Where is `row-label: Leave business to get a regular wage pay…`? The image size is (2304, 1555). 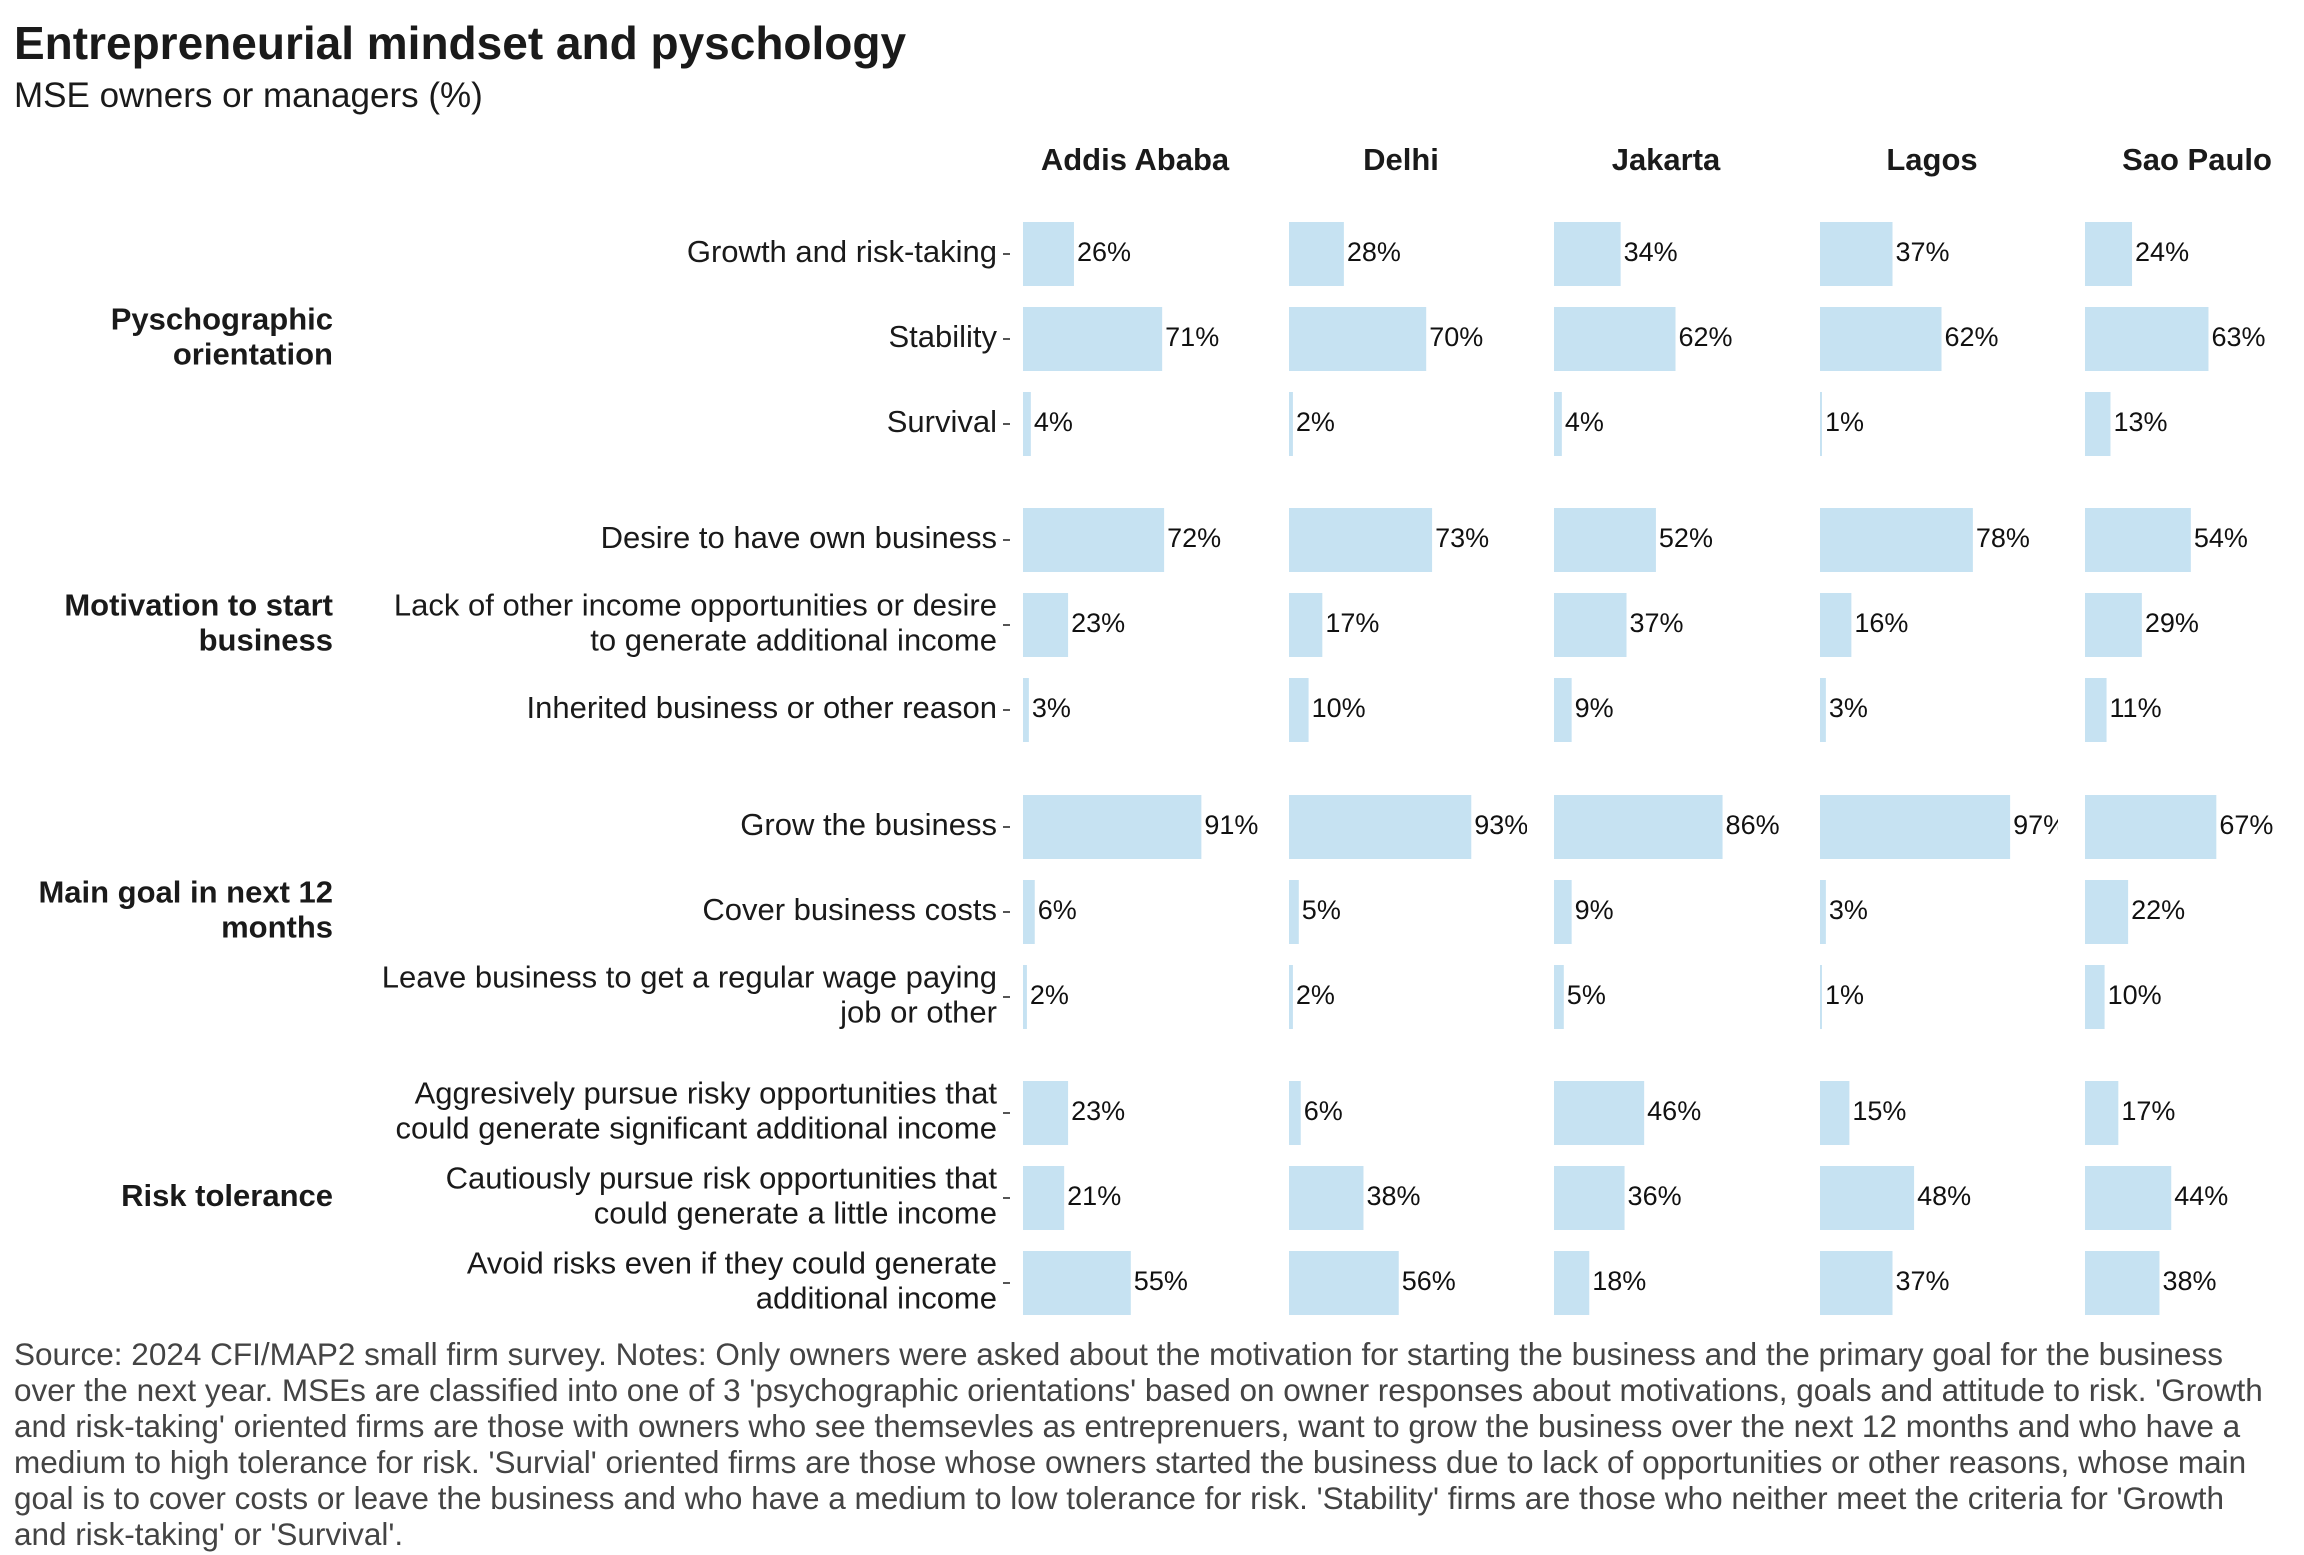
row-label: Leave business to get a regular wage pay… is located at coordinates (689, 995).